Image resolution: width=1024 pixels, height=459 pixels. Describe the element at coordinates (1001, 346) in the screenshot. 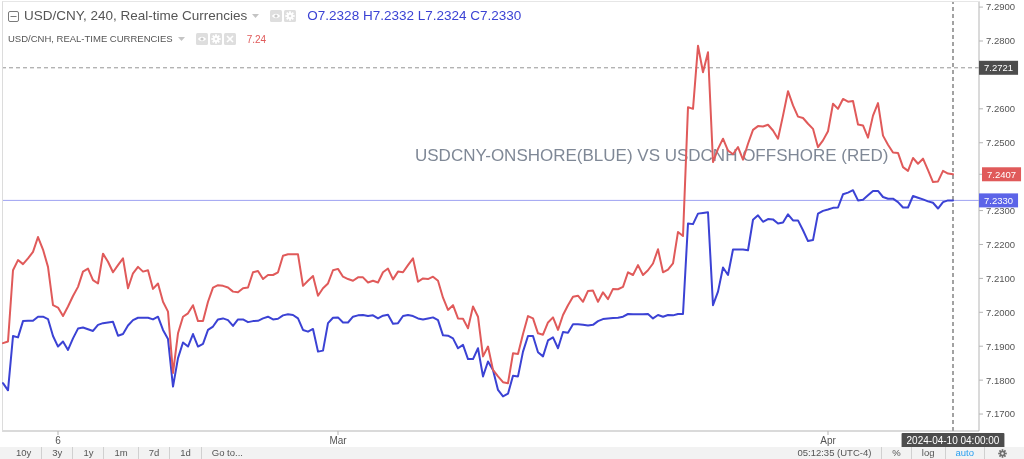

I see `y-tick-label: 7.1900` at that location.